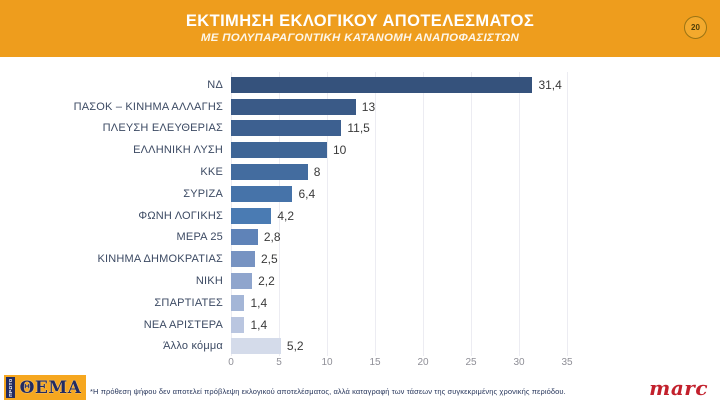  What do you see at coordinates (180, 215) in the screenshot?
I see `party-label: ΦΩΝΗ ΛΟΓΙΚΗΣ` at bounding box center [180, 215].